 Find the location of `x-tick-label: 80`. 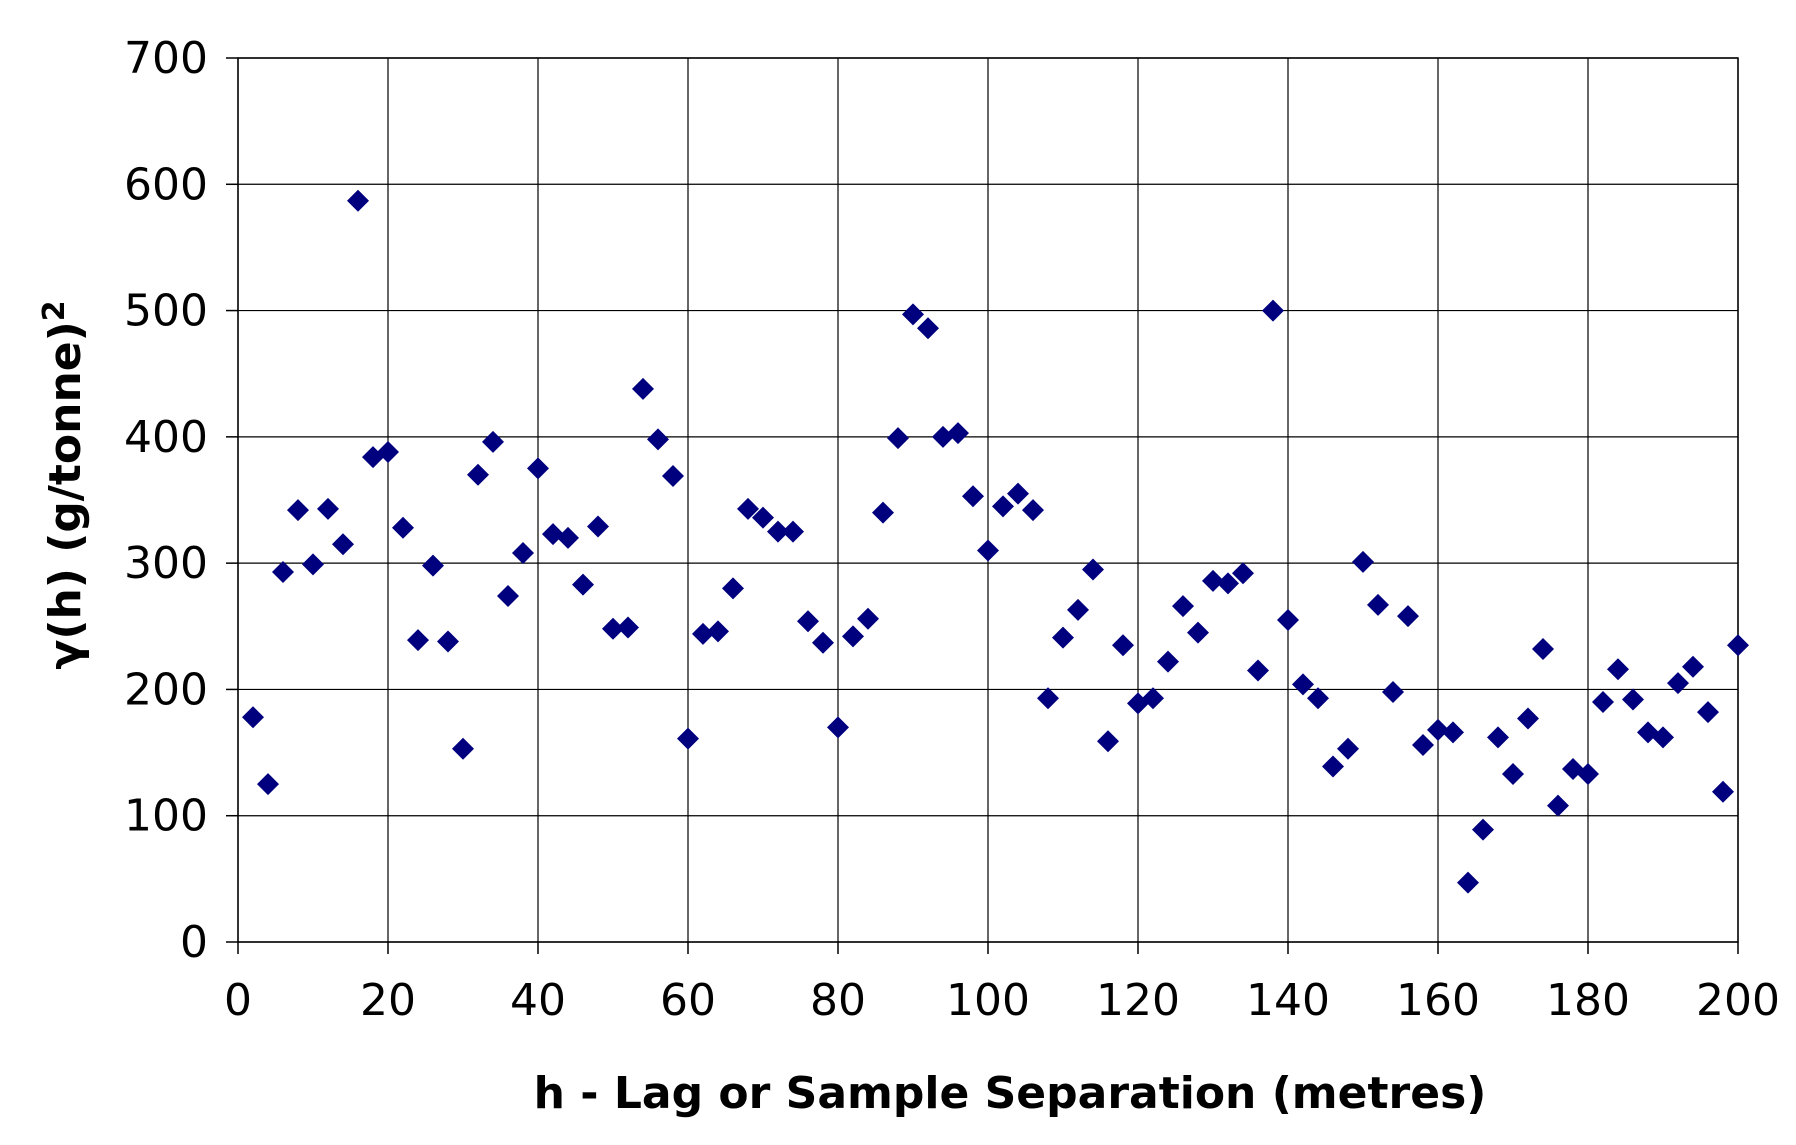

x-tick-label: 80 is located at coordinates (838, 1000).